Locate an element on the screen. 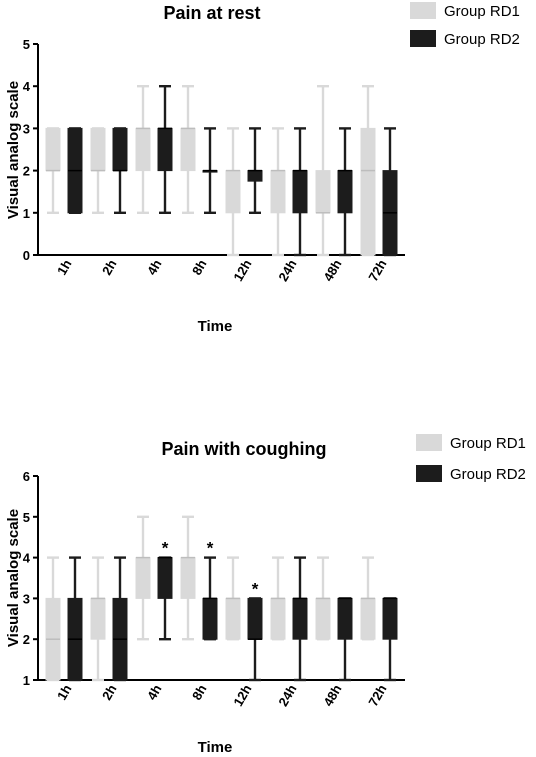 Image resolution: width=536 pixels, height=757 pixels. box-group-rd2-48h is located at coordinates (345, 192).